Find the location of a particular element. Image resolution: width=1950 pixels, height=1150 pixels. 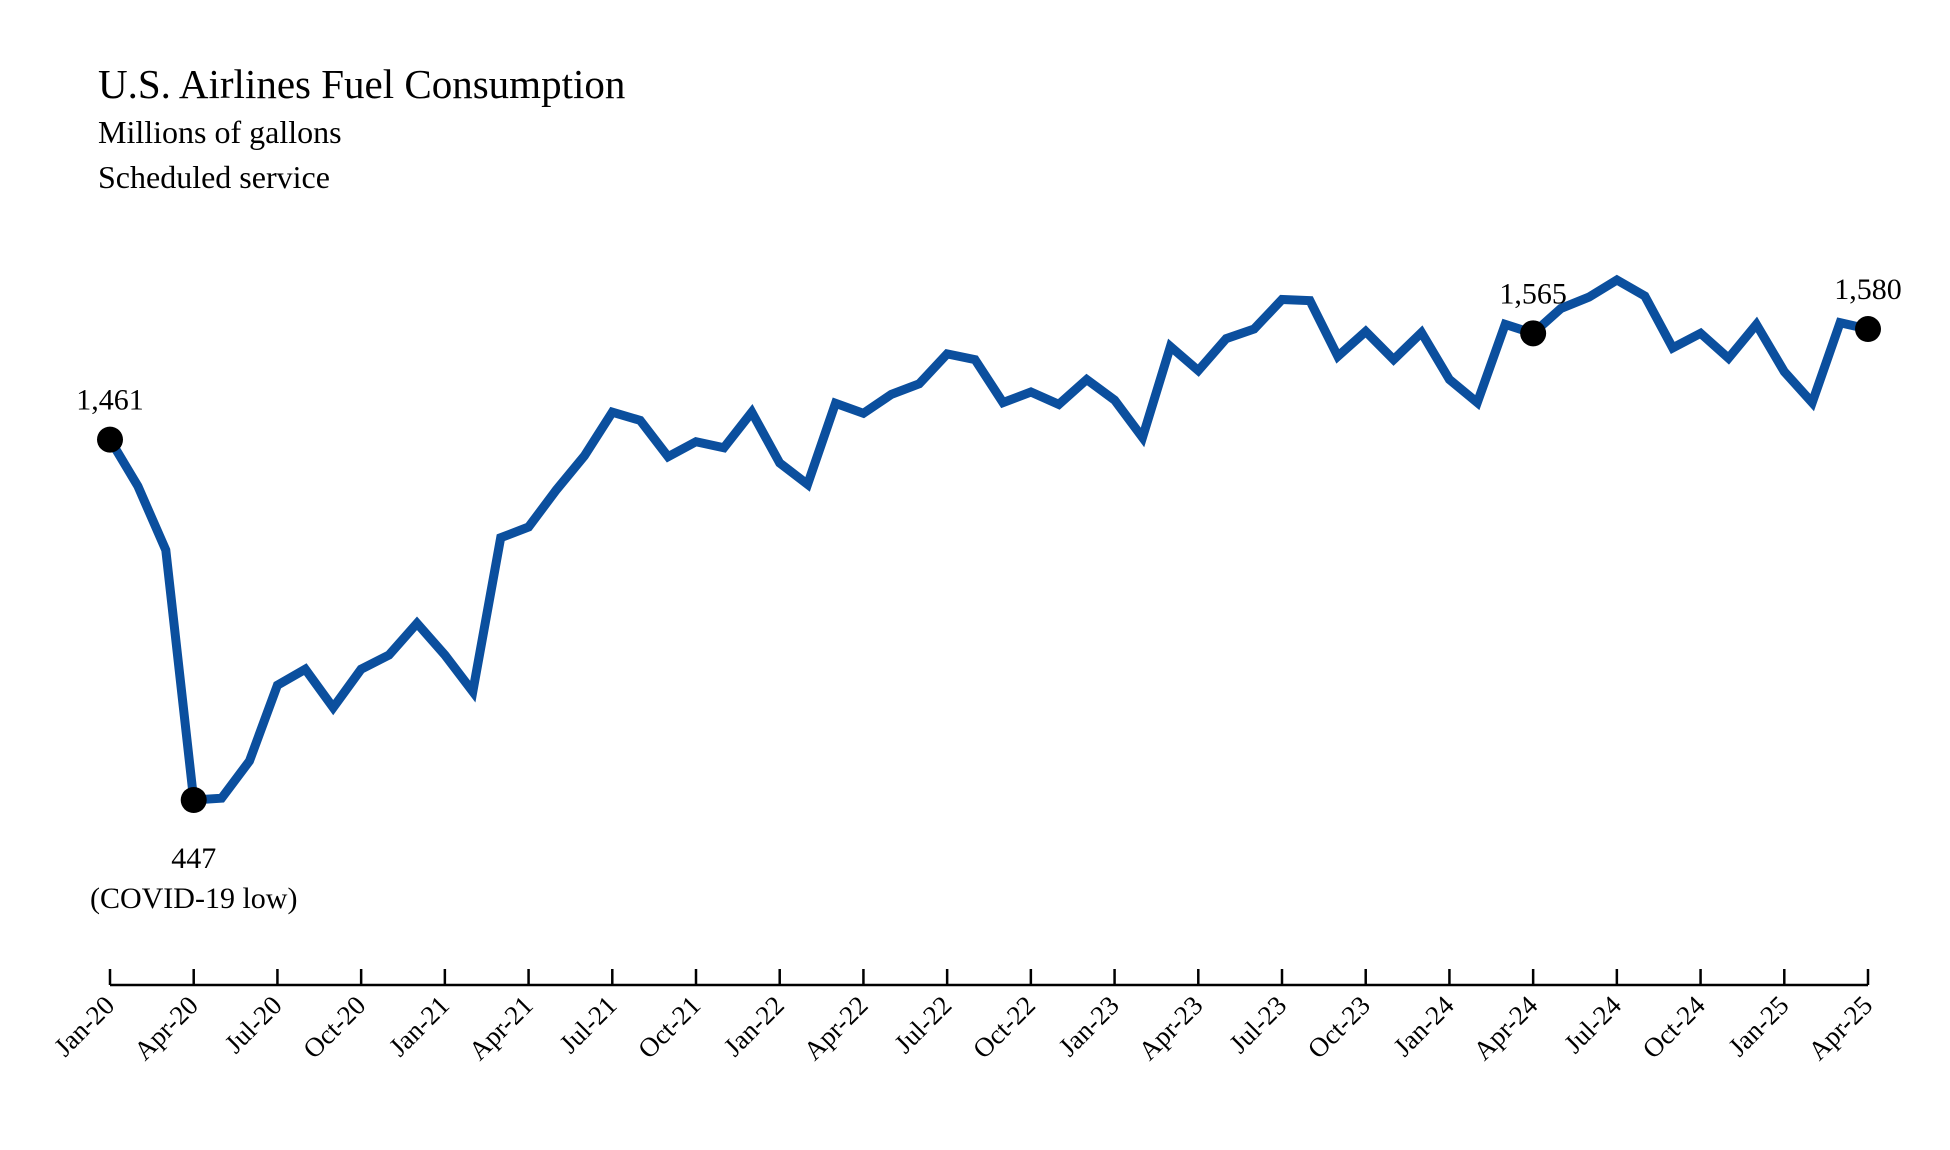

x-tick-label: Jul-20 is located at coordinates (253, 1024).